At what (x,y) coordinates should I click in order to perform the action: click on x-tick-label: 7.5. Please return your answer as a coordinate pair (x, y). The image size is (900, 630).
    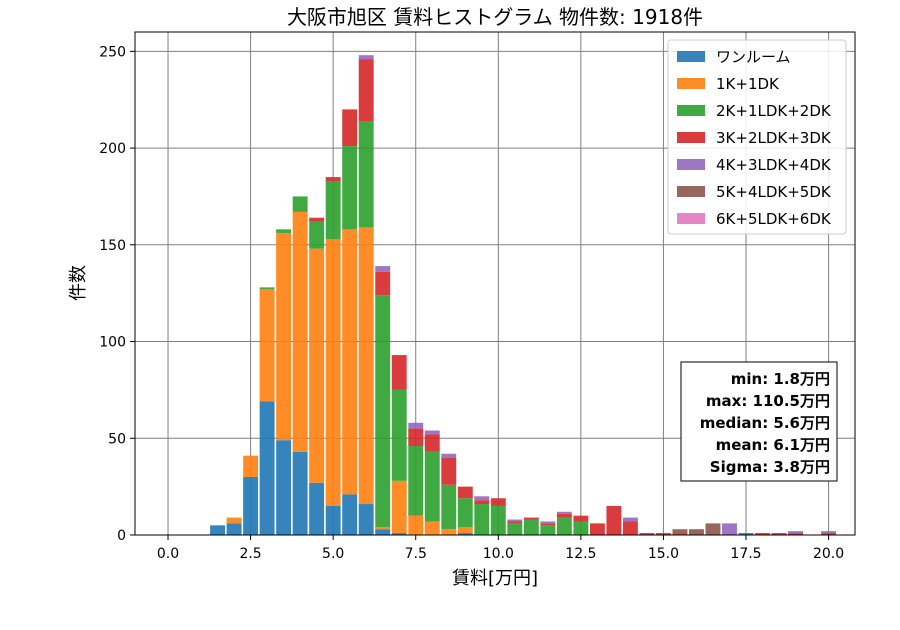
    Looking at the image, I should click on (416, 554).